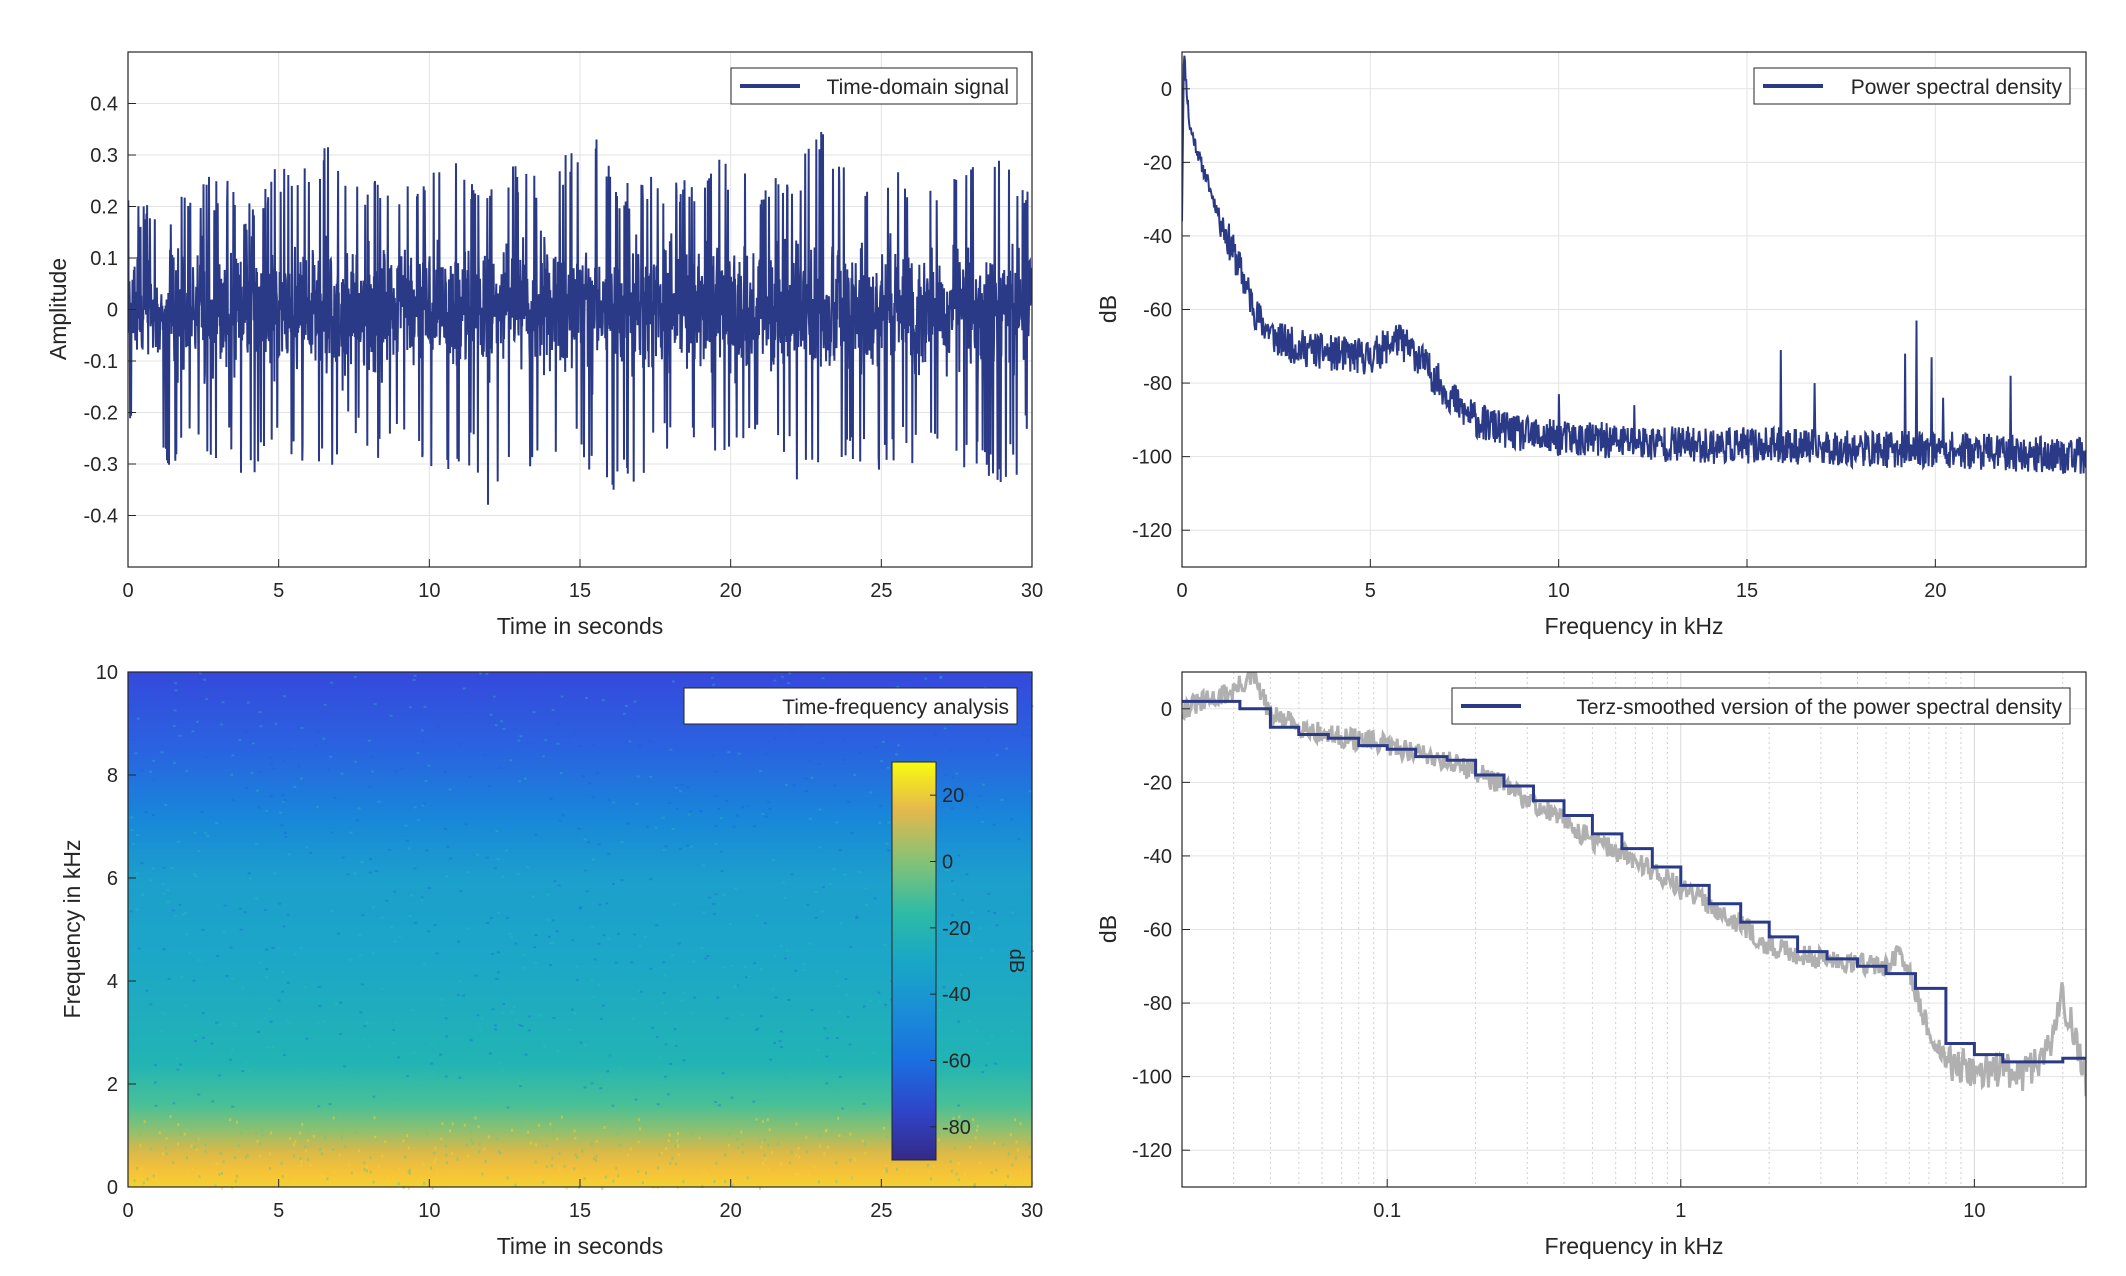  What do you see at coordinates (1912, 86) in the screenshot?
I see `legend-psd: Power spectral density` at bounding box center [1912, 86].